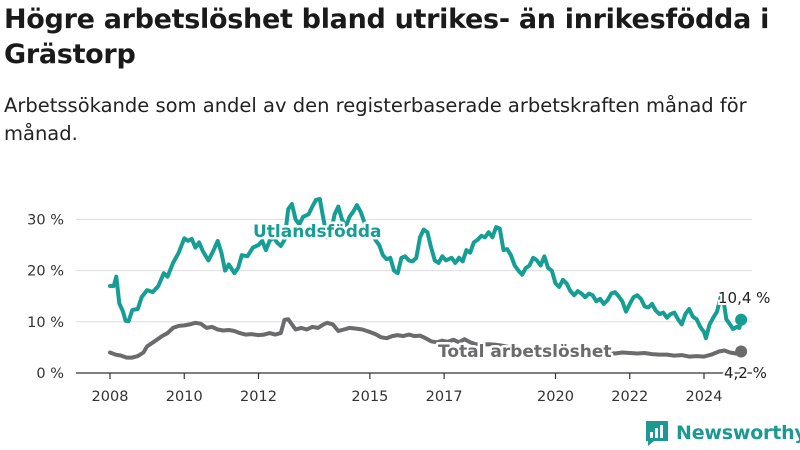 This screenshot has height=450, width=800. I want to click on x-tick-label: 2017, so click(444, 397).